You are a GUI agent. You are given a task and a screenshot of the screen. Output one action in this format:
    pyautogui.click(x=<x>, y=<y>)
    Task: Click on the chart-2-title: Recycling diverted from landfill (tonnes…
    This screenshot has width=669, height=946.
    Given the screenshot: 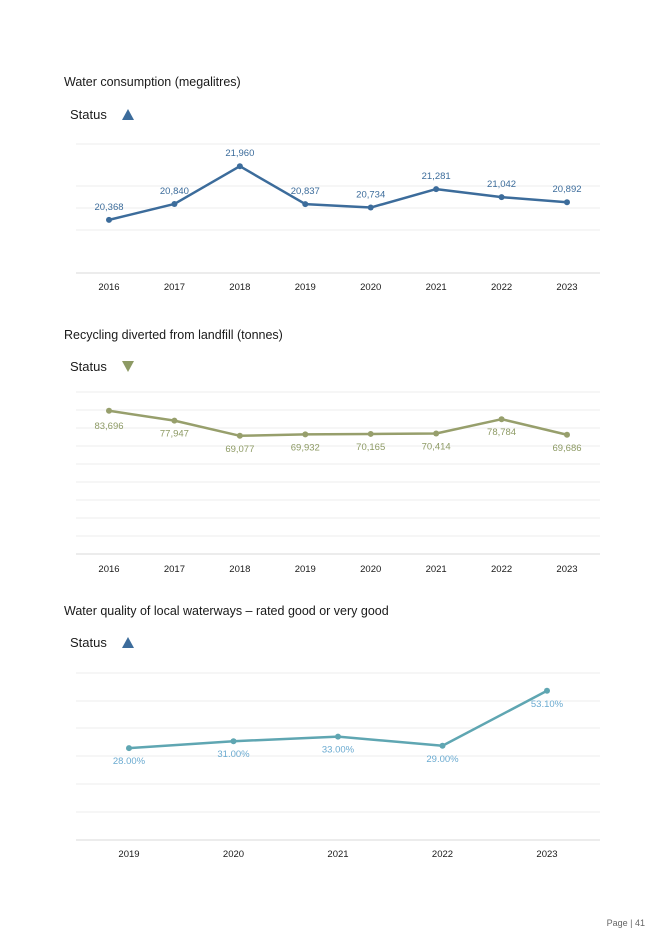 What is the action you would take?
    pyautogui.click(x=173, y=335)
    